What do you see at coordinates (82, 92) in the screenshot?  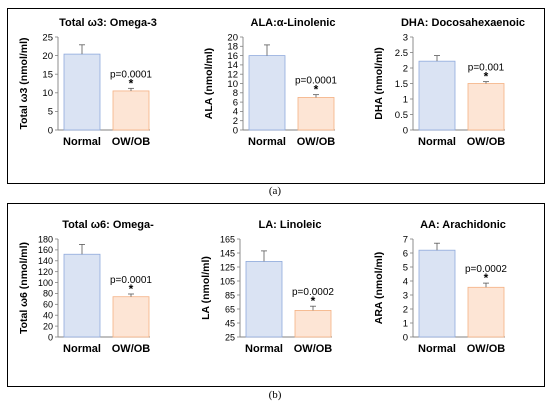 I see `omega3-bar-normal` at bounding box center [82, 92].